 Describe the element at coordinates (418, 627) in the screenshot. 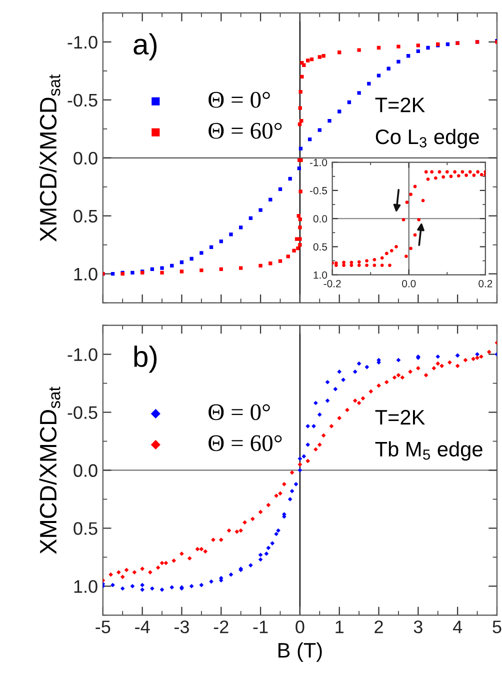

I see `x-tick-label: 3` at that location.